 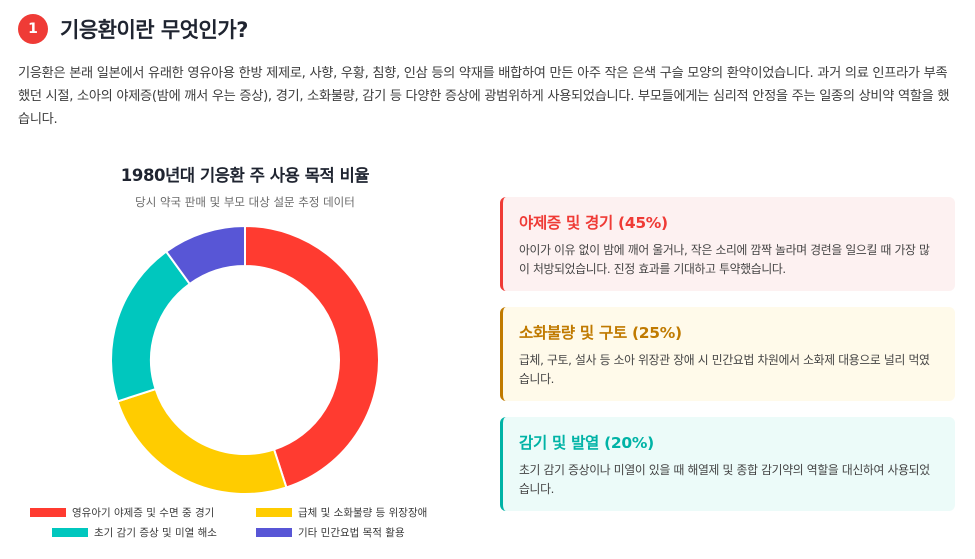 I want to click on legend-label: 급체 및 소화불량 등 위장장애, so click(x=363, y=513).